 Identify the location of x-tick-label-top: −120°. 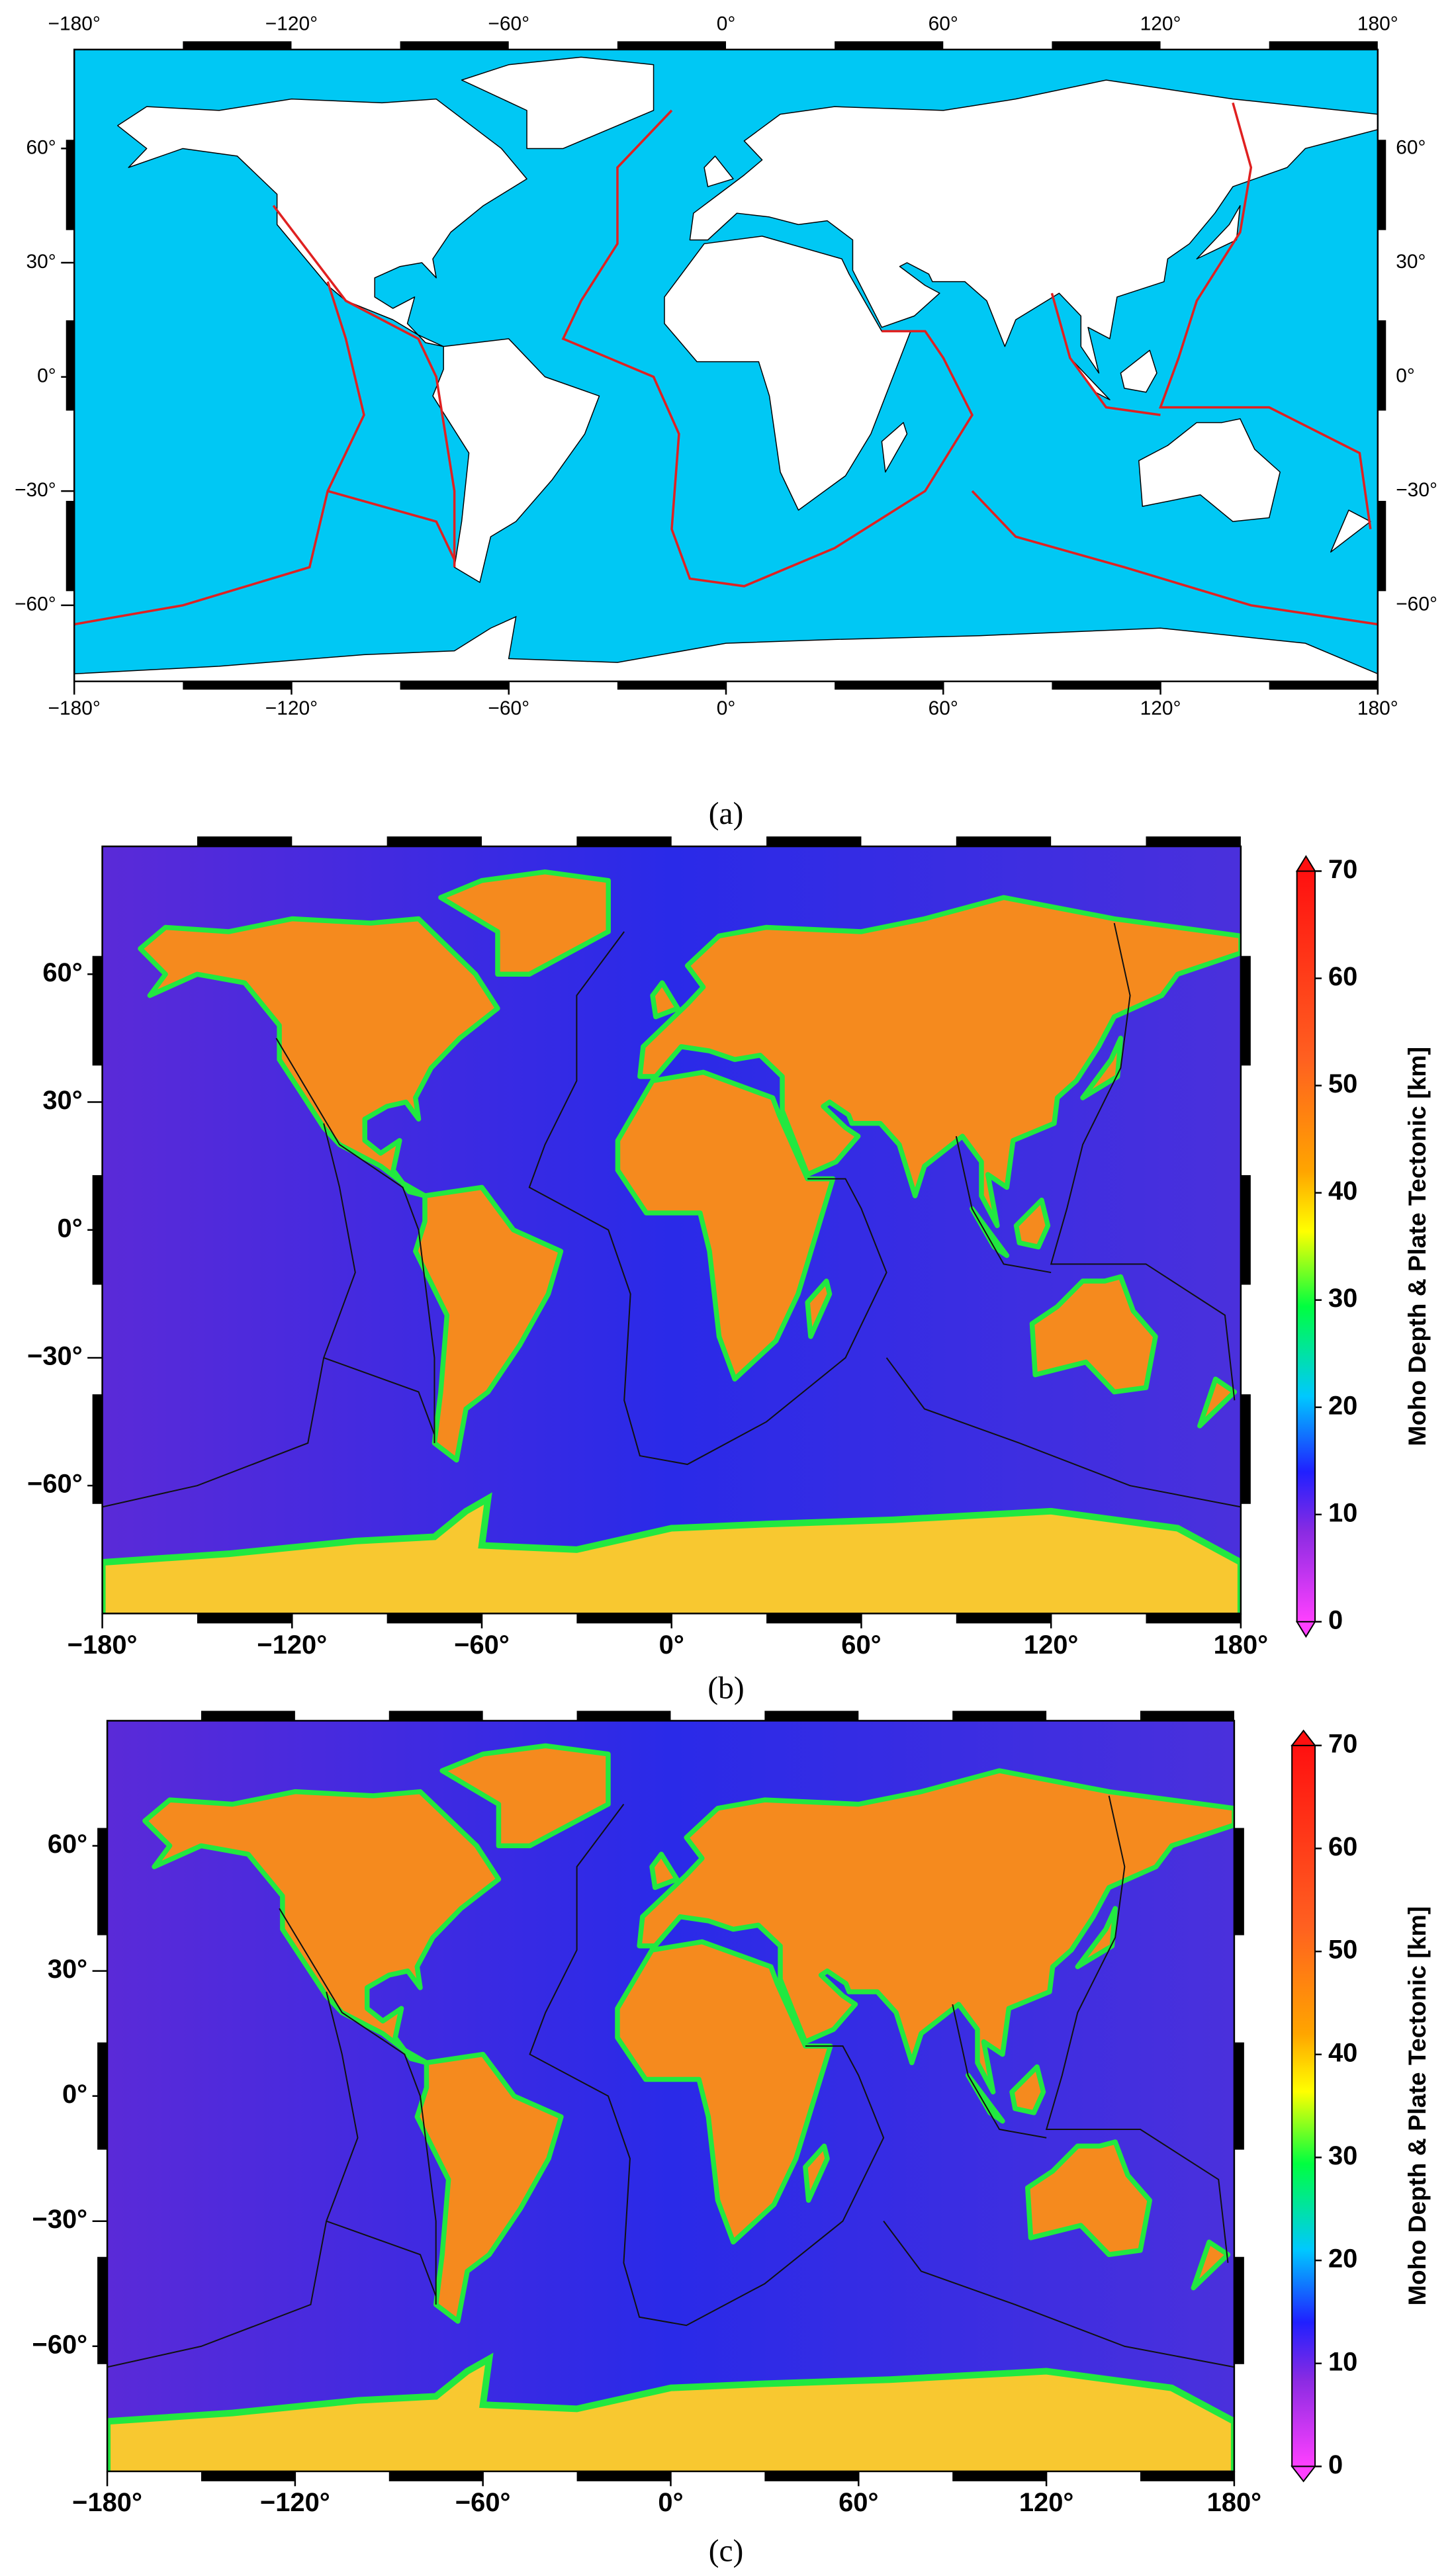
(291, 23).